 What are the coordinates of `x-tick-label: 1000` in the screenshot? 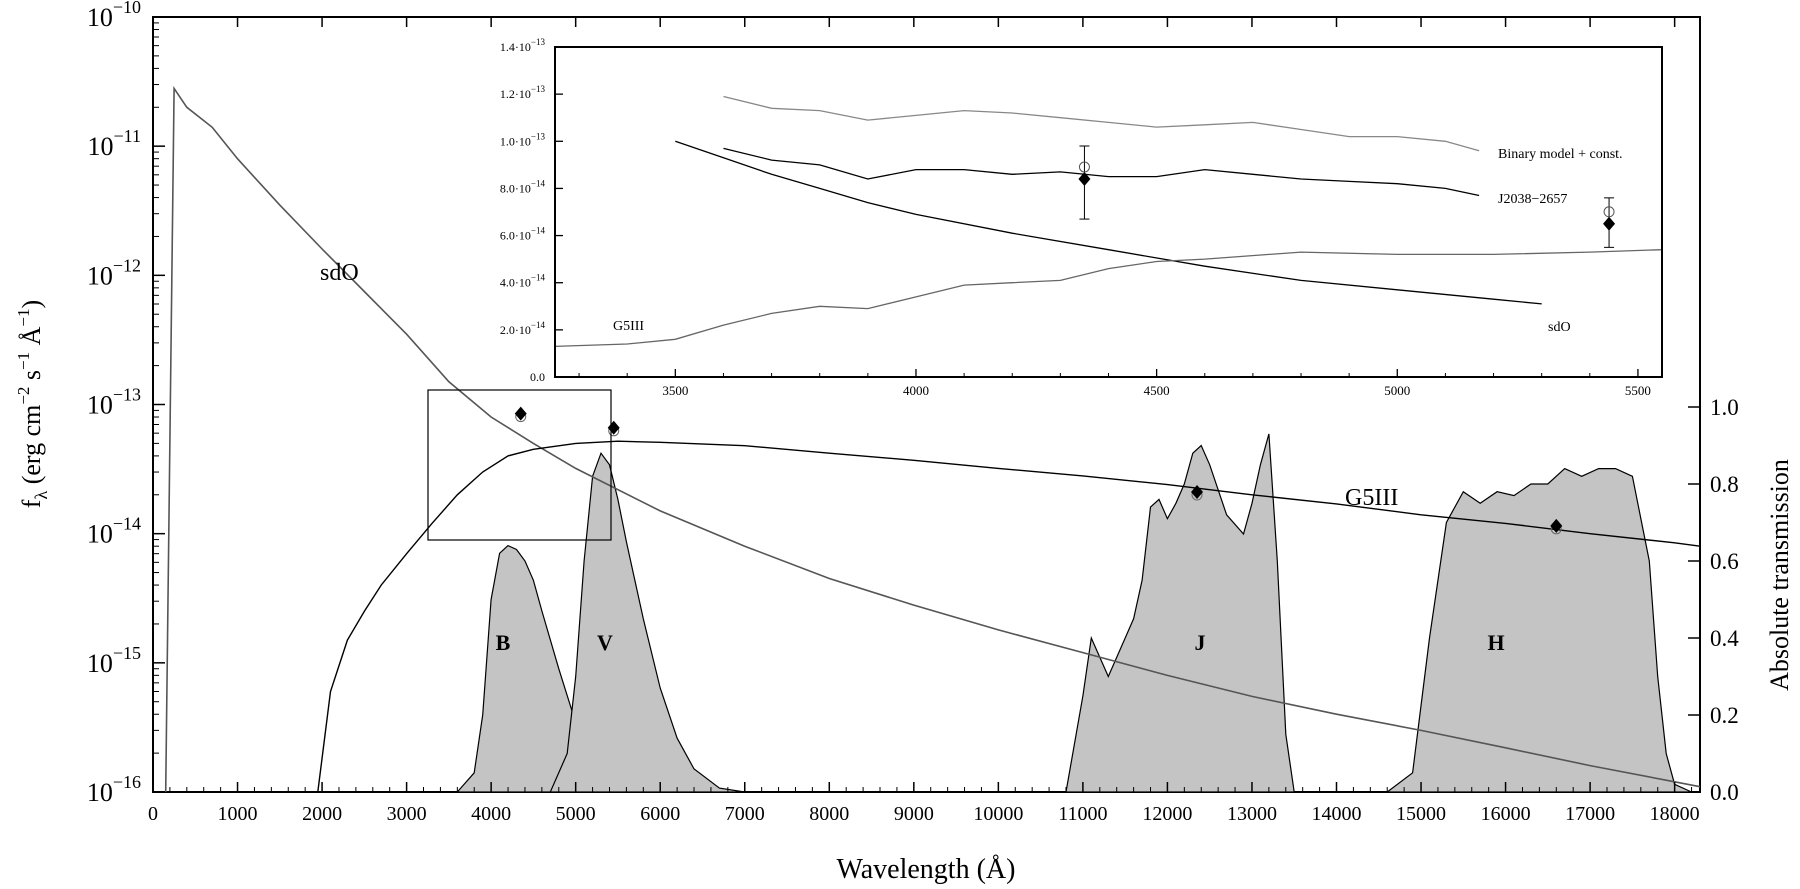 It's located at (238, 814).